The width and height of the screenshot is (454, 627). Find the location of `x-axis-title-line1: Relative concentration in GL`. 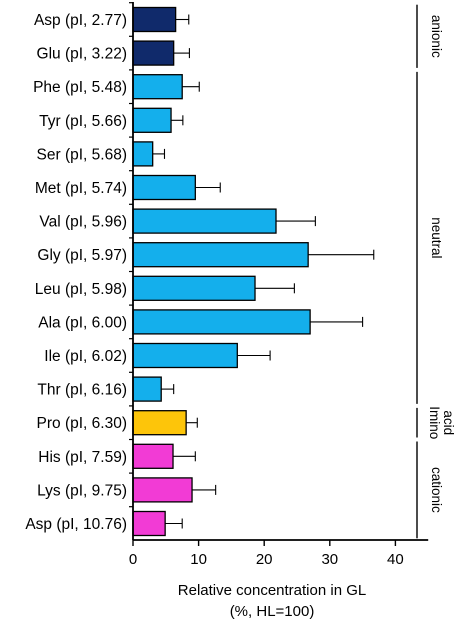

x-axis-title-line1: Relative concentration in GL is located at coordinates (272, 590).